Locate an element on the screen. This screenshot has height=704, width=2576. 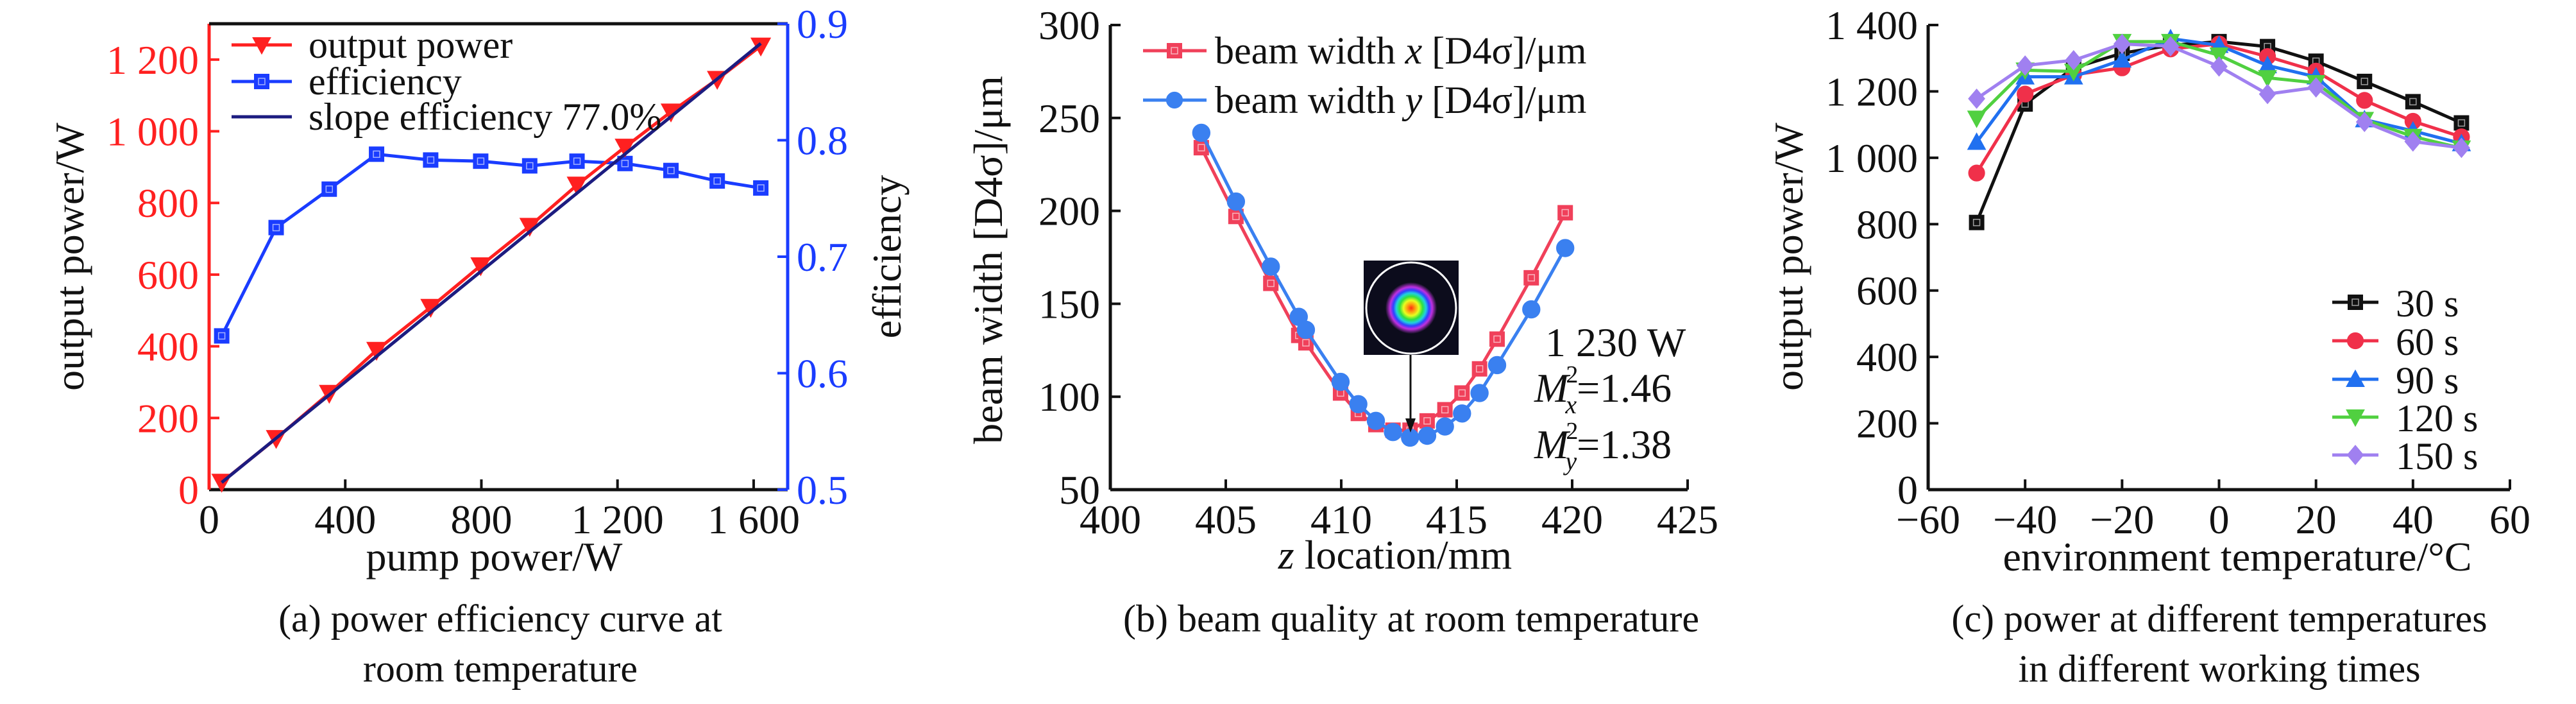
legend-label: beam width x [D4σ]/μm is located at coordinates (1400, 51).